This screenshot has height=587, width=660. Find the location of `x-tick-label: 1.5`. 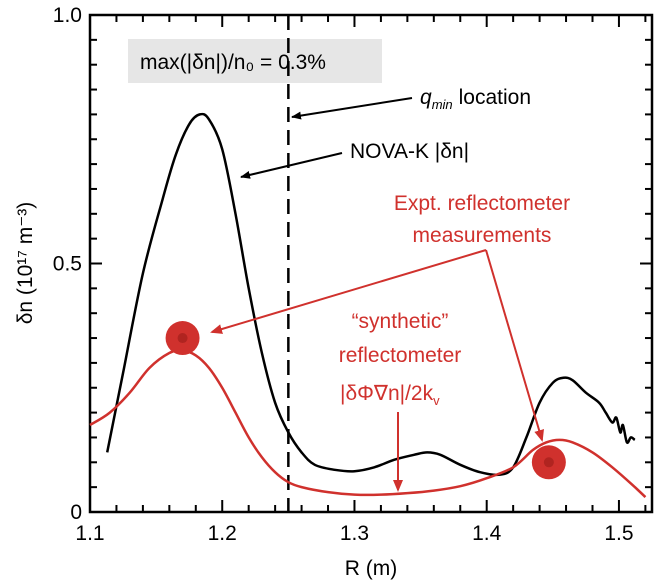

x-tick-label: 1.5 is located at coordinates (618, 533).